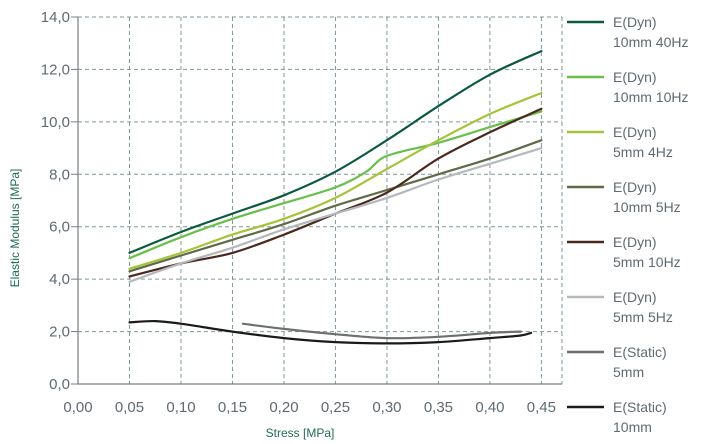 The width and height of the screenshot is (714, 444). Describe the element at coordinates (489, 407) in the screenshot. I see `x-tick-label: 0,40` at that location.